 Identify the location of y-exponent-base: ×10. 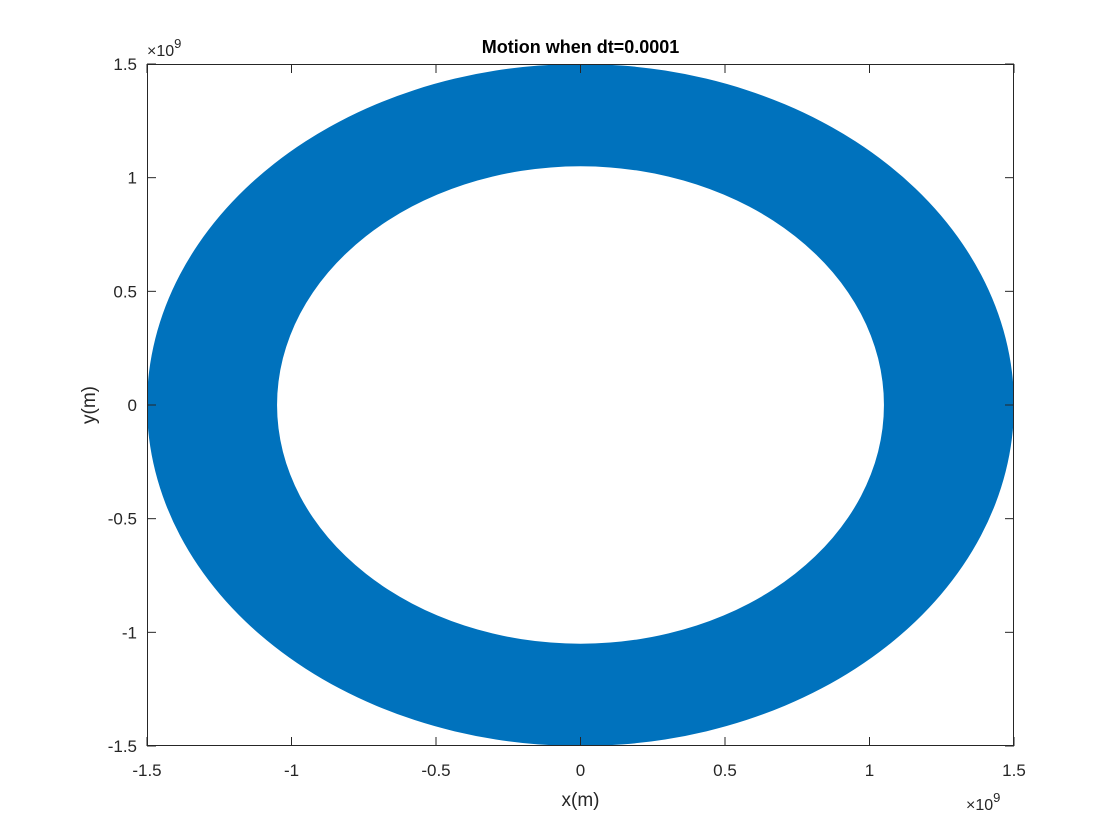
(160, 51).